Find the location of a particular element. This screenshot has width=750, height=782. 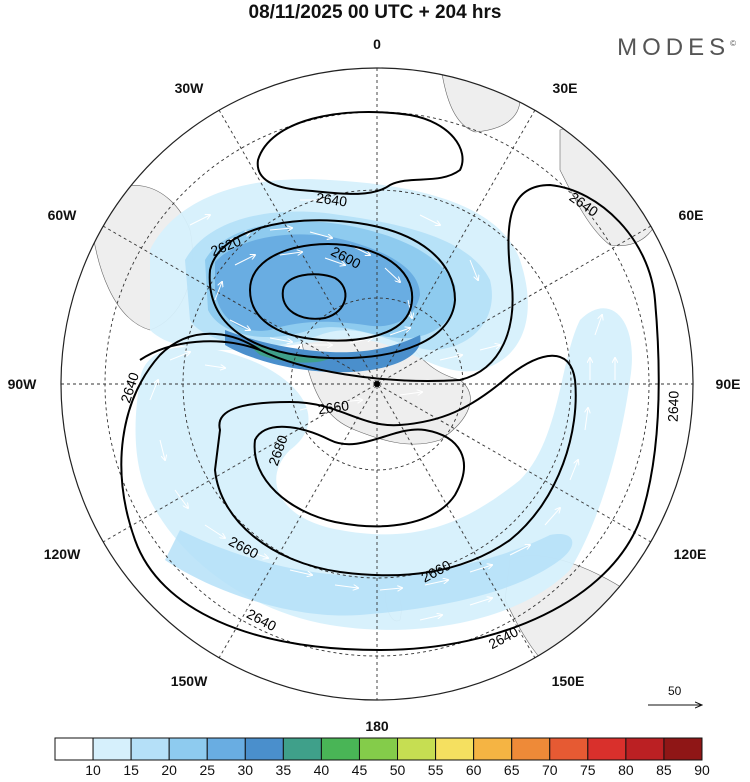

colorbar-tick-label: 45 is located at coordinates (359, 770).